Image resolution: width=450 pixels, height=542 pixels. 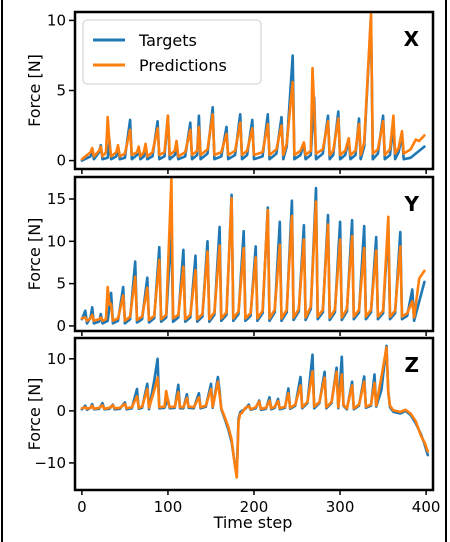 What do you see at coordinates (61, 411) in the screenshot?
I see `y-tick-label-z: 0` at bounding box center [61, 411].